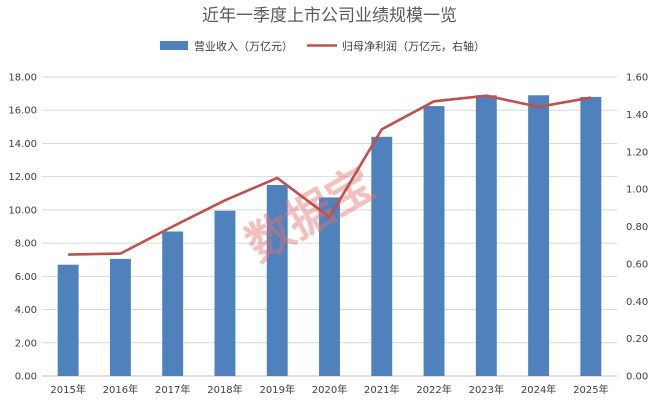 The image size is (659, 403). Describe the element at coordinates (310, 214) in the screenshot. I see `watermark: 数据宝` at that location.